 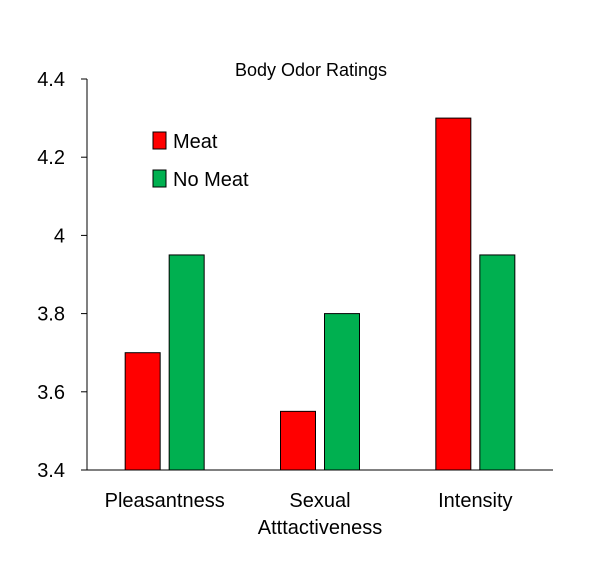 What do you see at coordinates (200, 161) in the screenshot?
I see `legend: Meat No Meat` at bounding box center [200, 161].